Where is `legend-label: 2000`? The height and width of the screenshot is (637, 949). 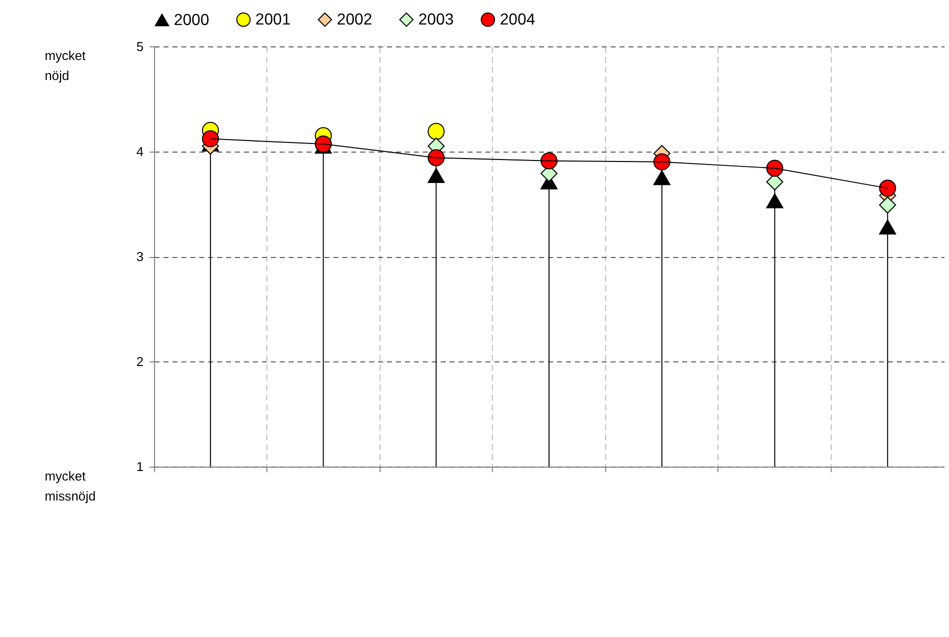 legend-label: 2000 is located at coordinates (192, 20).